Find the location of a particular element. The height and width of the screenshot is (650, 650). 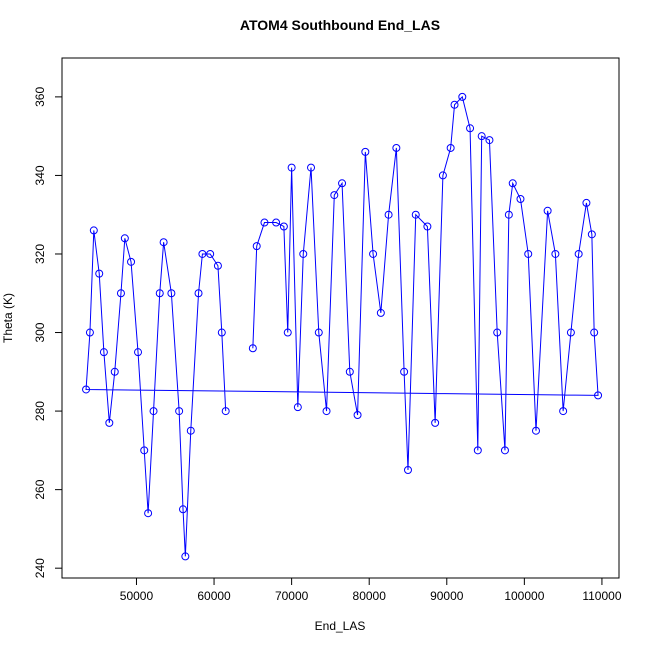

x-axis-label: End_LAS is located at coordinates (340, 626).